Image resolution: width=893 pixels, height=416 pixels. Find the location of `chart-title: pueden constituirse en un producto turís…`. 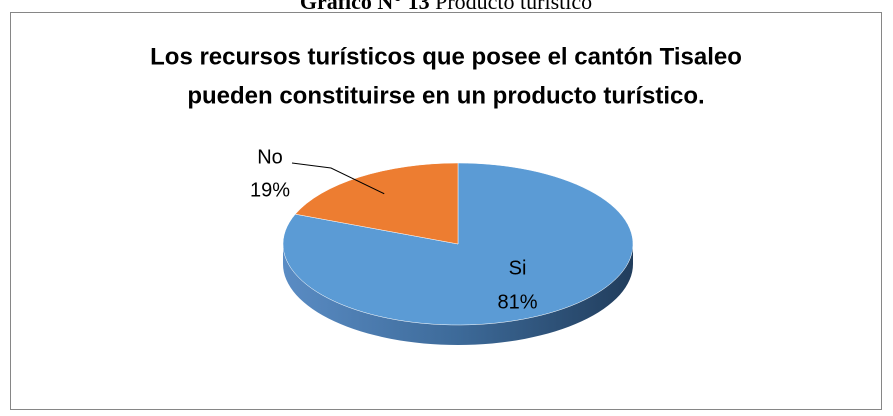

chart-title: pueden constituirse en un producto turís… is located at coordinates (445, 95).